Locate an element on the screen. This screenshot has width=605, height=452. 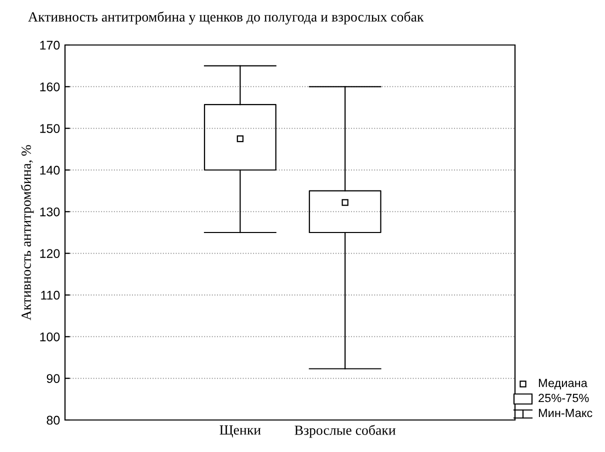
y-tick-label: 130 is located at coordinates (50, 211).